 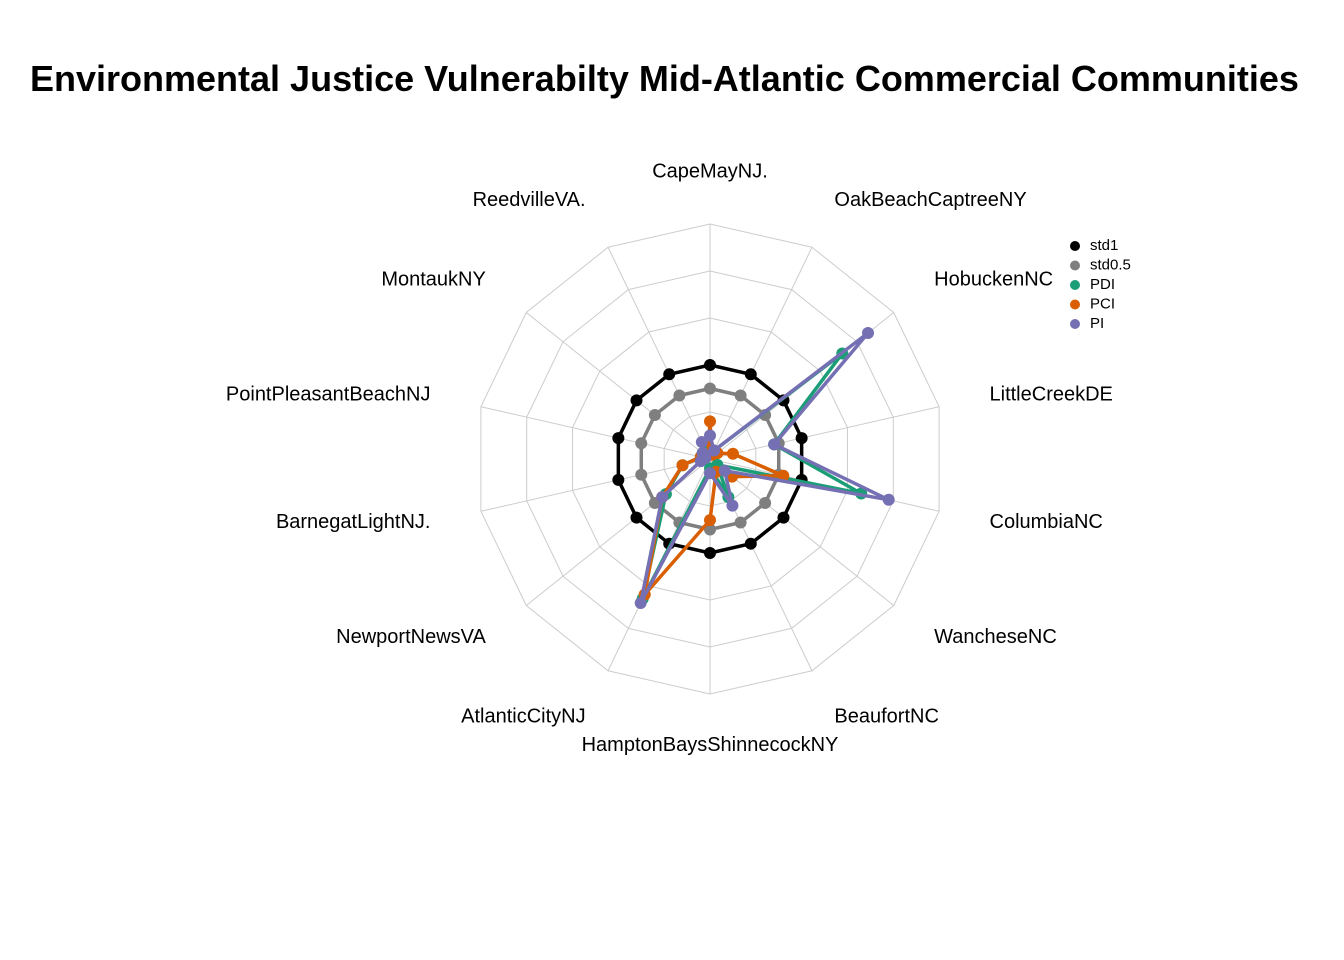 I want to click on axis-label: CapeMayNJ., so click(x=710, y=172).